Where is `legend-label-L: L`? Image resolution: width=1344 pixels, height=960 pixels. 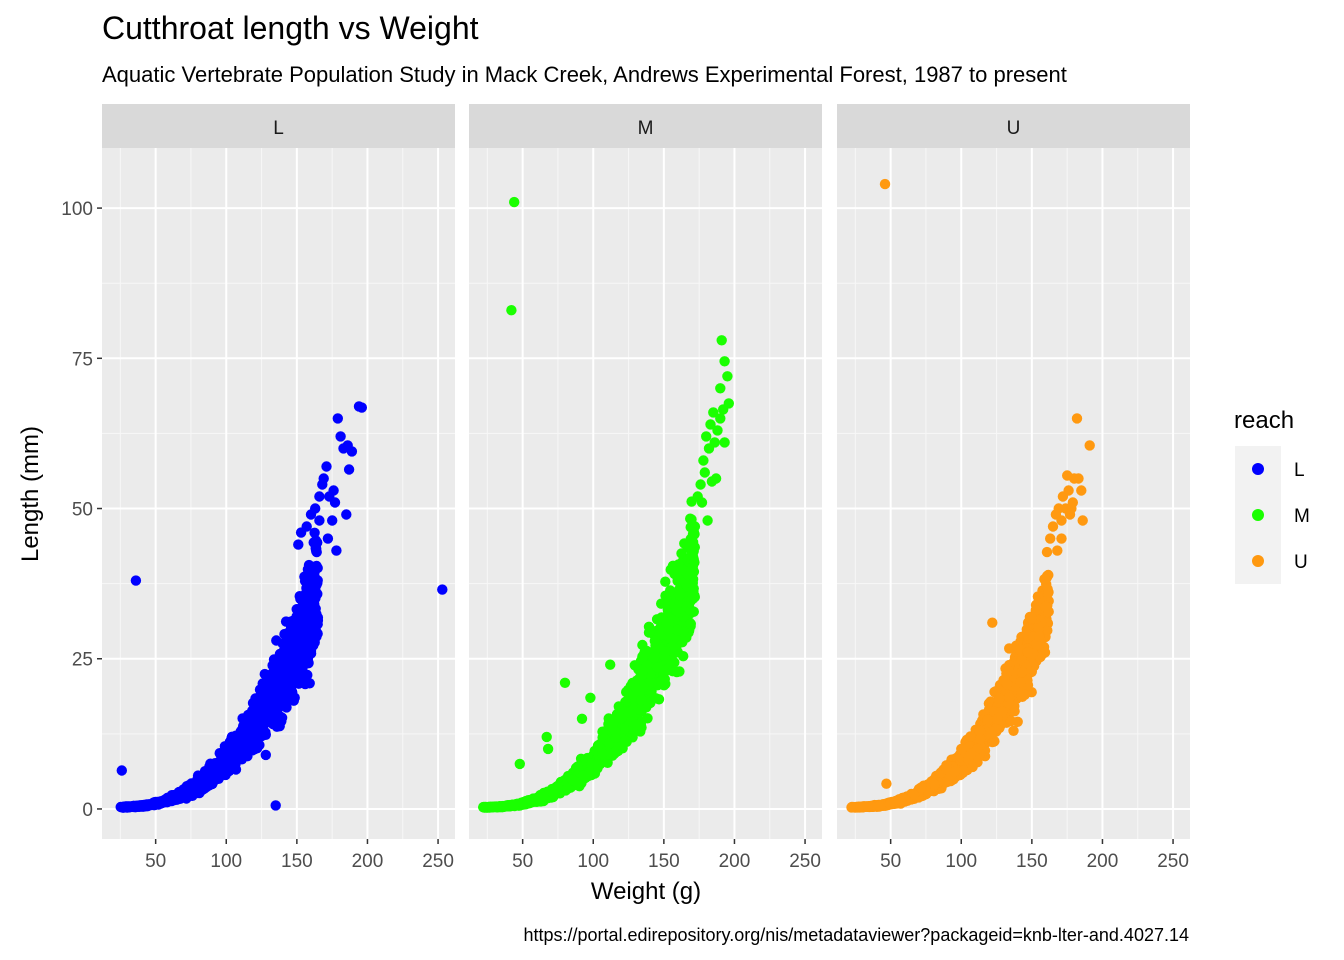 legend-label-L: L is located at coordinates (1299, 470).